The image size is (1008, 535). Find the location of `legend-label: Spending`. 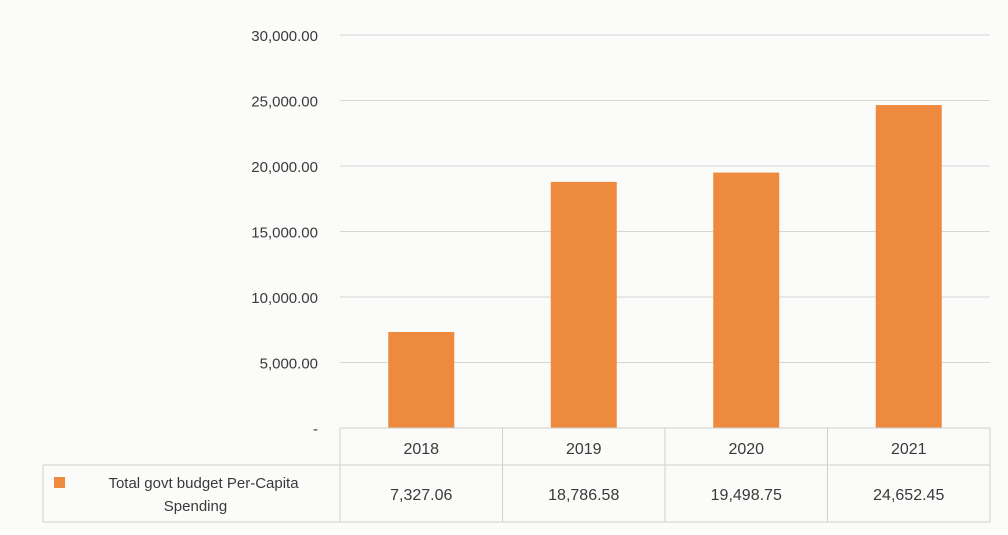

legend-label: Spending is located at coordinates (195, 506).